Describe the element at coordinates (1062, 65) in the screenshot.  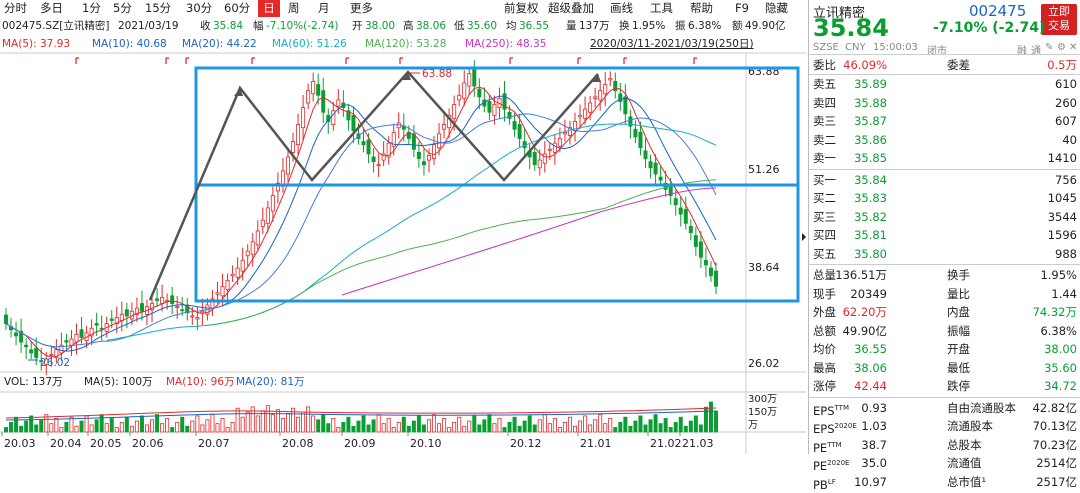
I see `weicha-value: 0.5万` at that location.